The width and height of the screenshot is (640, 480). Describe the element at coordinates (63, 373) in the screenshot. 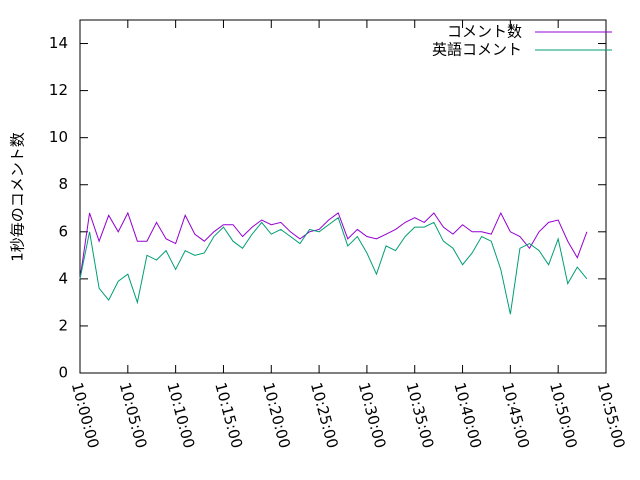

I see `y-tick-label: 0` at that location.